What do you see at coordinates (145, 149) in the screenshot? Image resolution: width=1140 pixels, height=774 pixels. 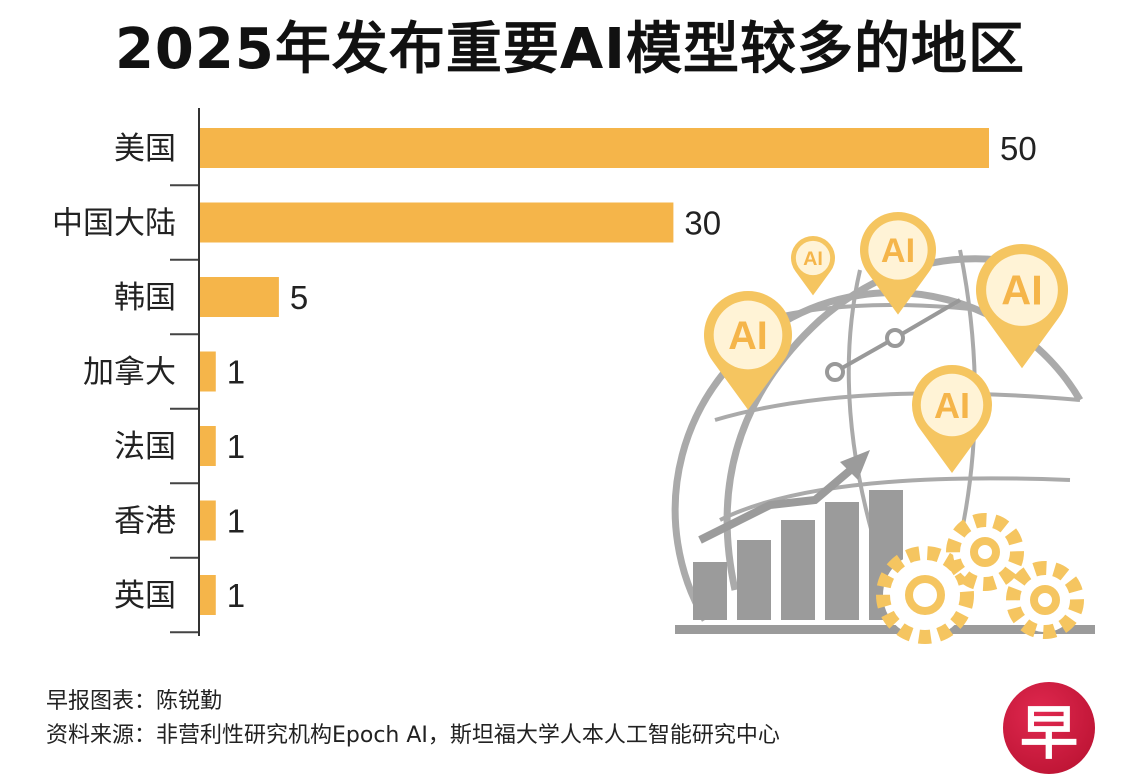 I see `category-label: 美国` at bounding box center [145, 149].